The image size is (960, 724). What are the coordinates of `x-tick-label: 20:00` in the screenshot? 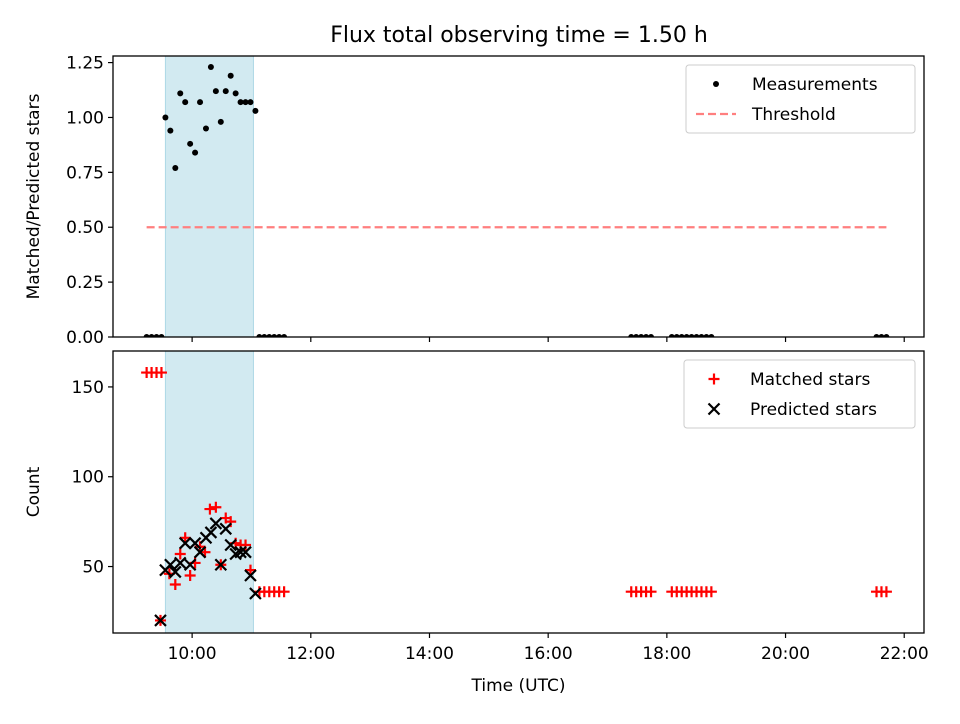 It's located at (785, 654).